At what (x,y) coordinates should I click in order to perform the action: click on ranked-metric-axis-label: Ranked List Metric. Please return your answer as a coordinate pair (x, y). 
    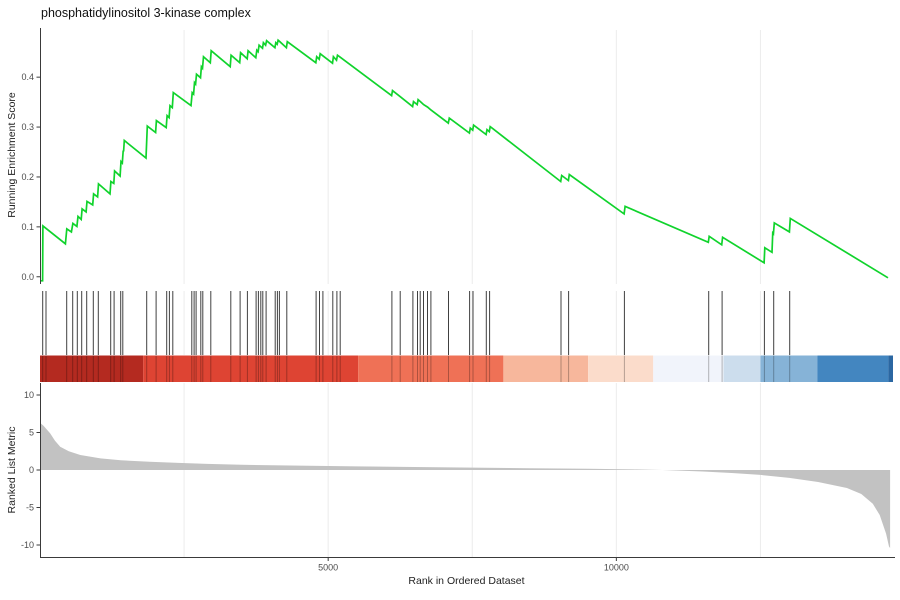
    Looking at the image, I should click on (12, 470).